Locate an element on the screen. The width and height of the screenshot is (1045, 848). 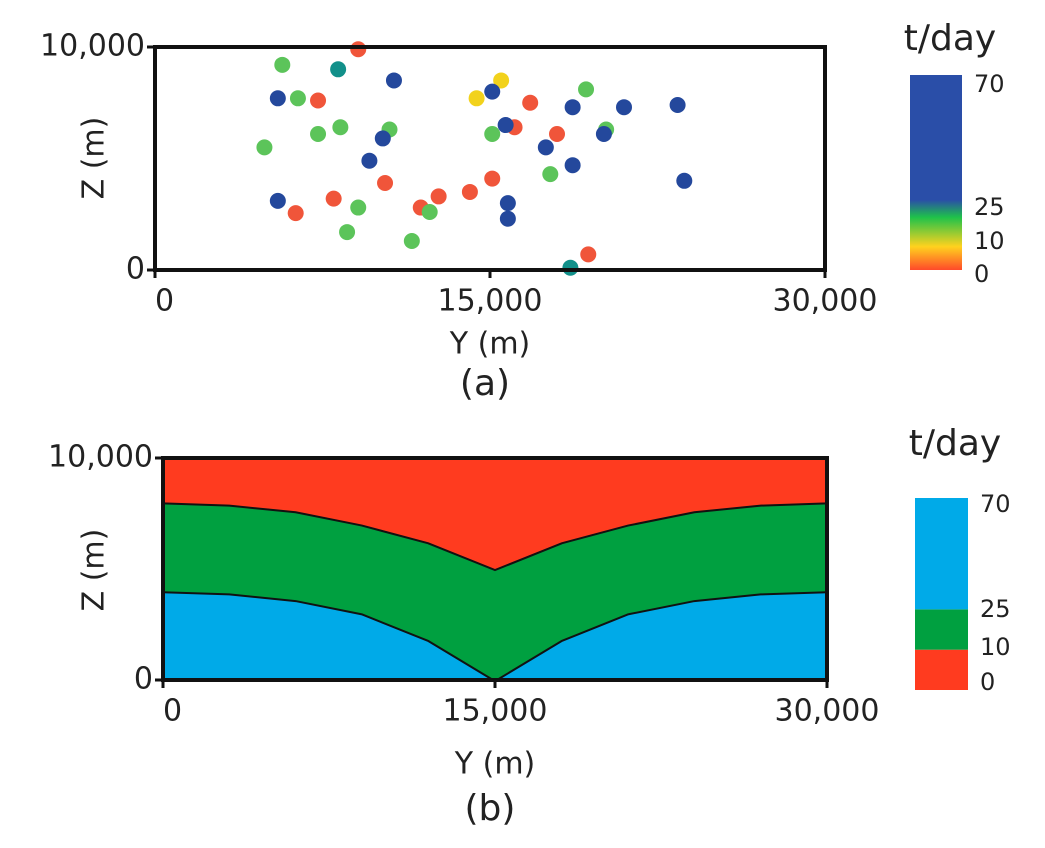
panel-label: (b) is located at coordinates (490, 808).